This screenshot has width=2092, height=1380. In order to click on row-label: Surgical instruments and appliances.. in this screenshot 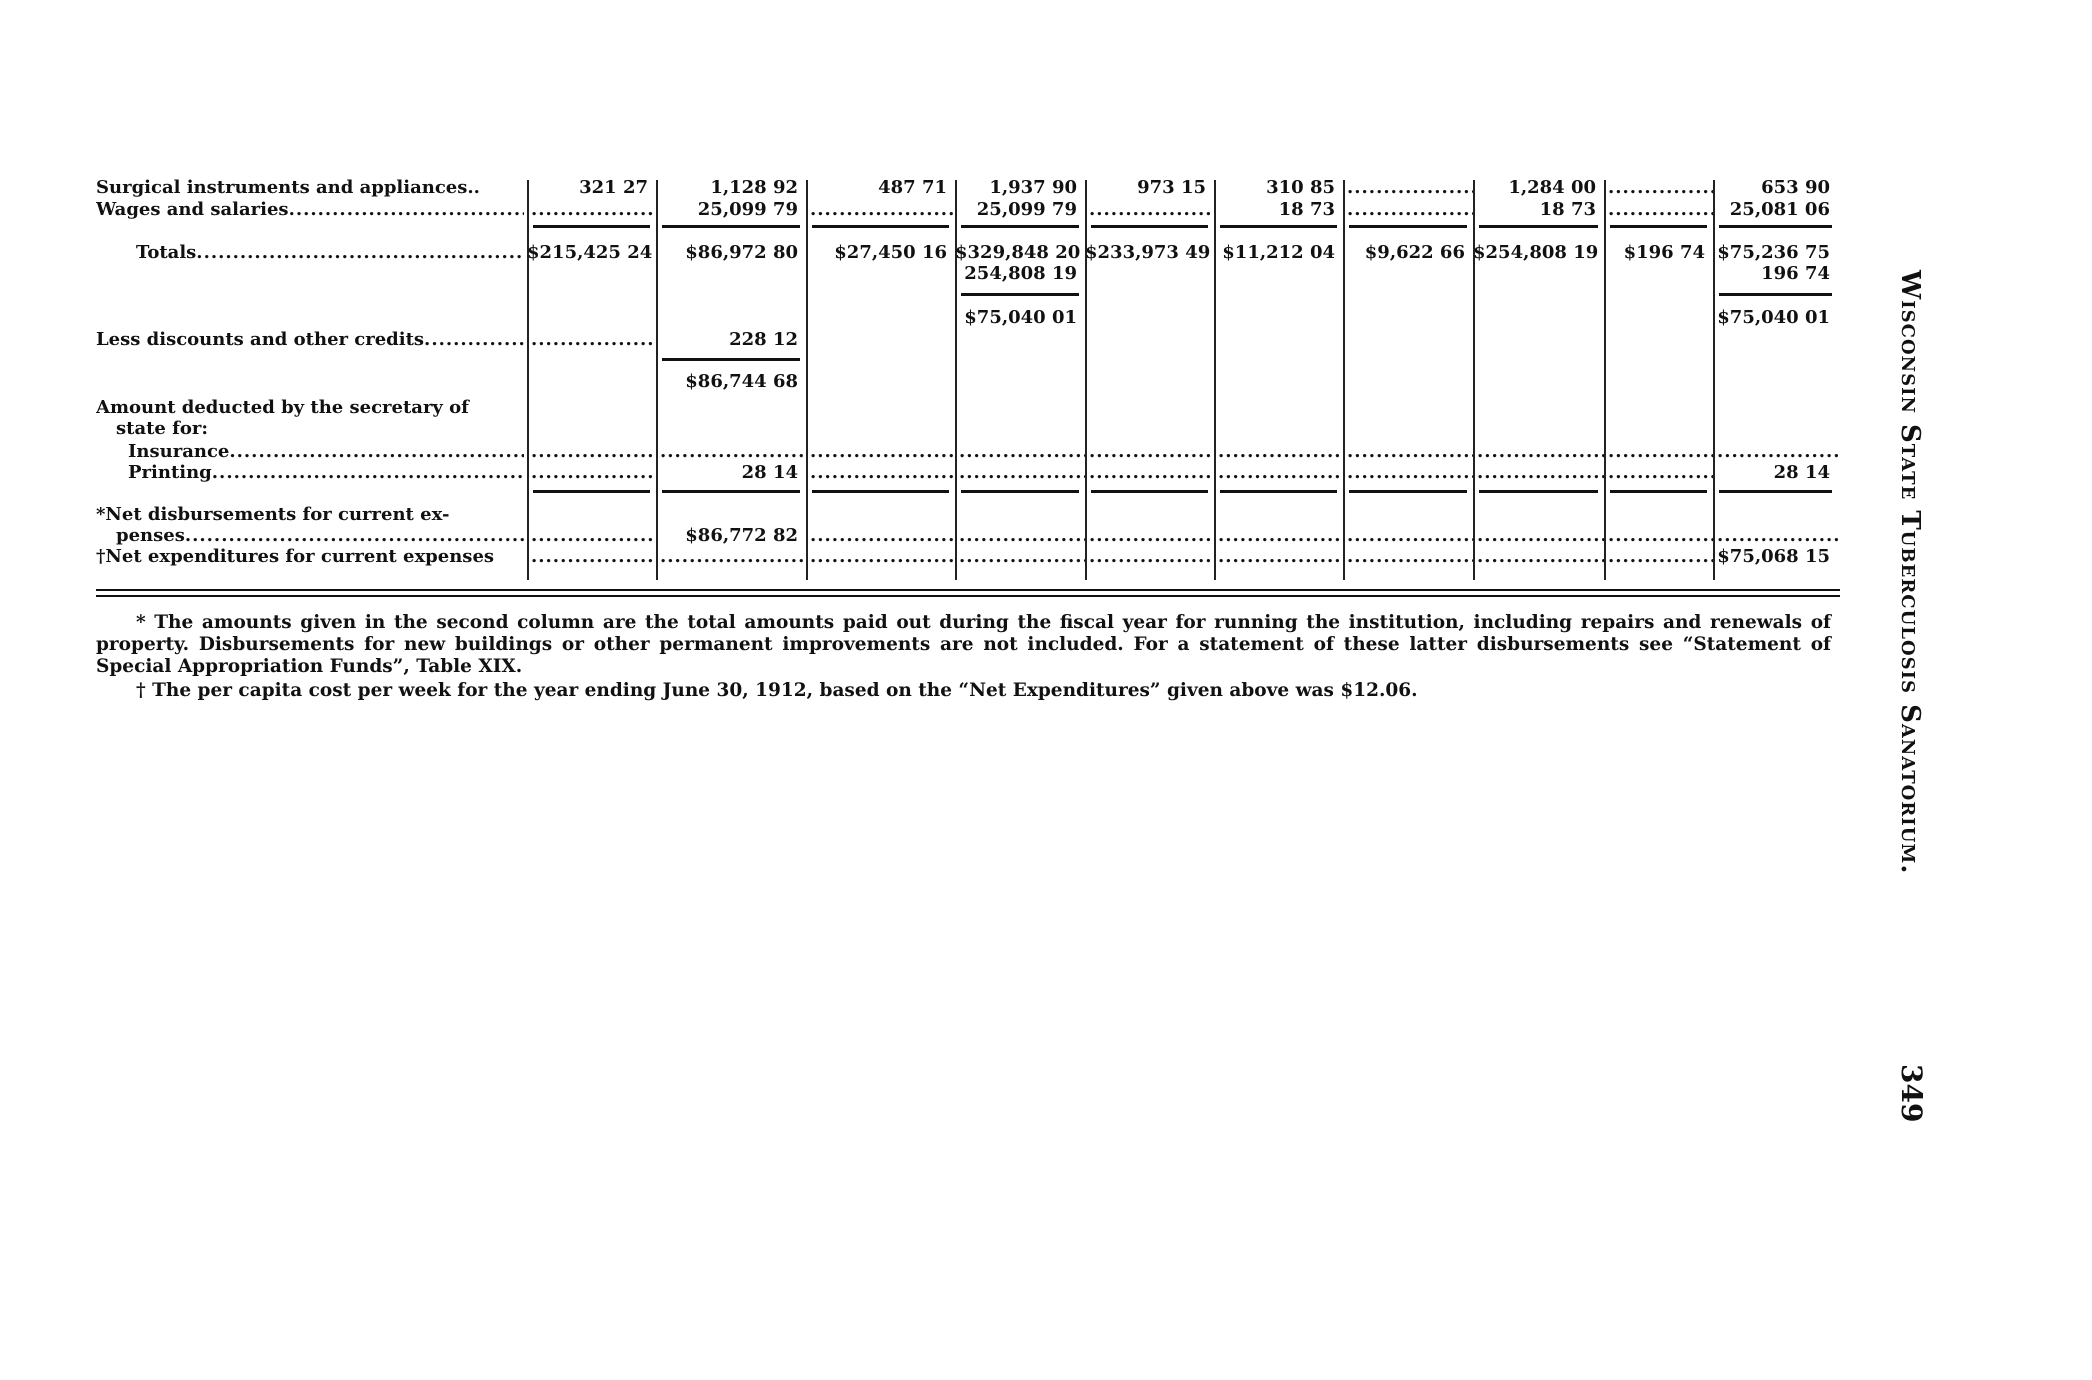, I will do `click(310, 188)`.